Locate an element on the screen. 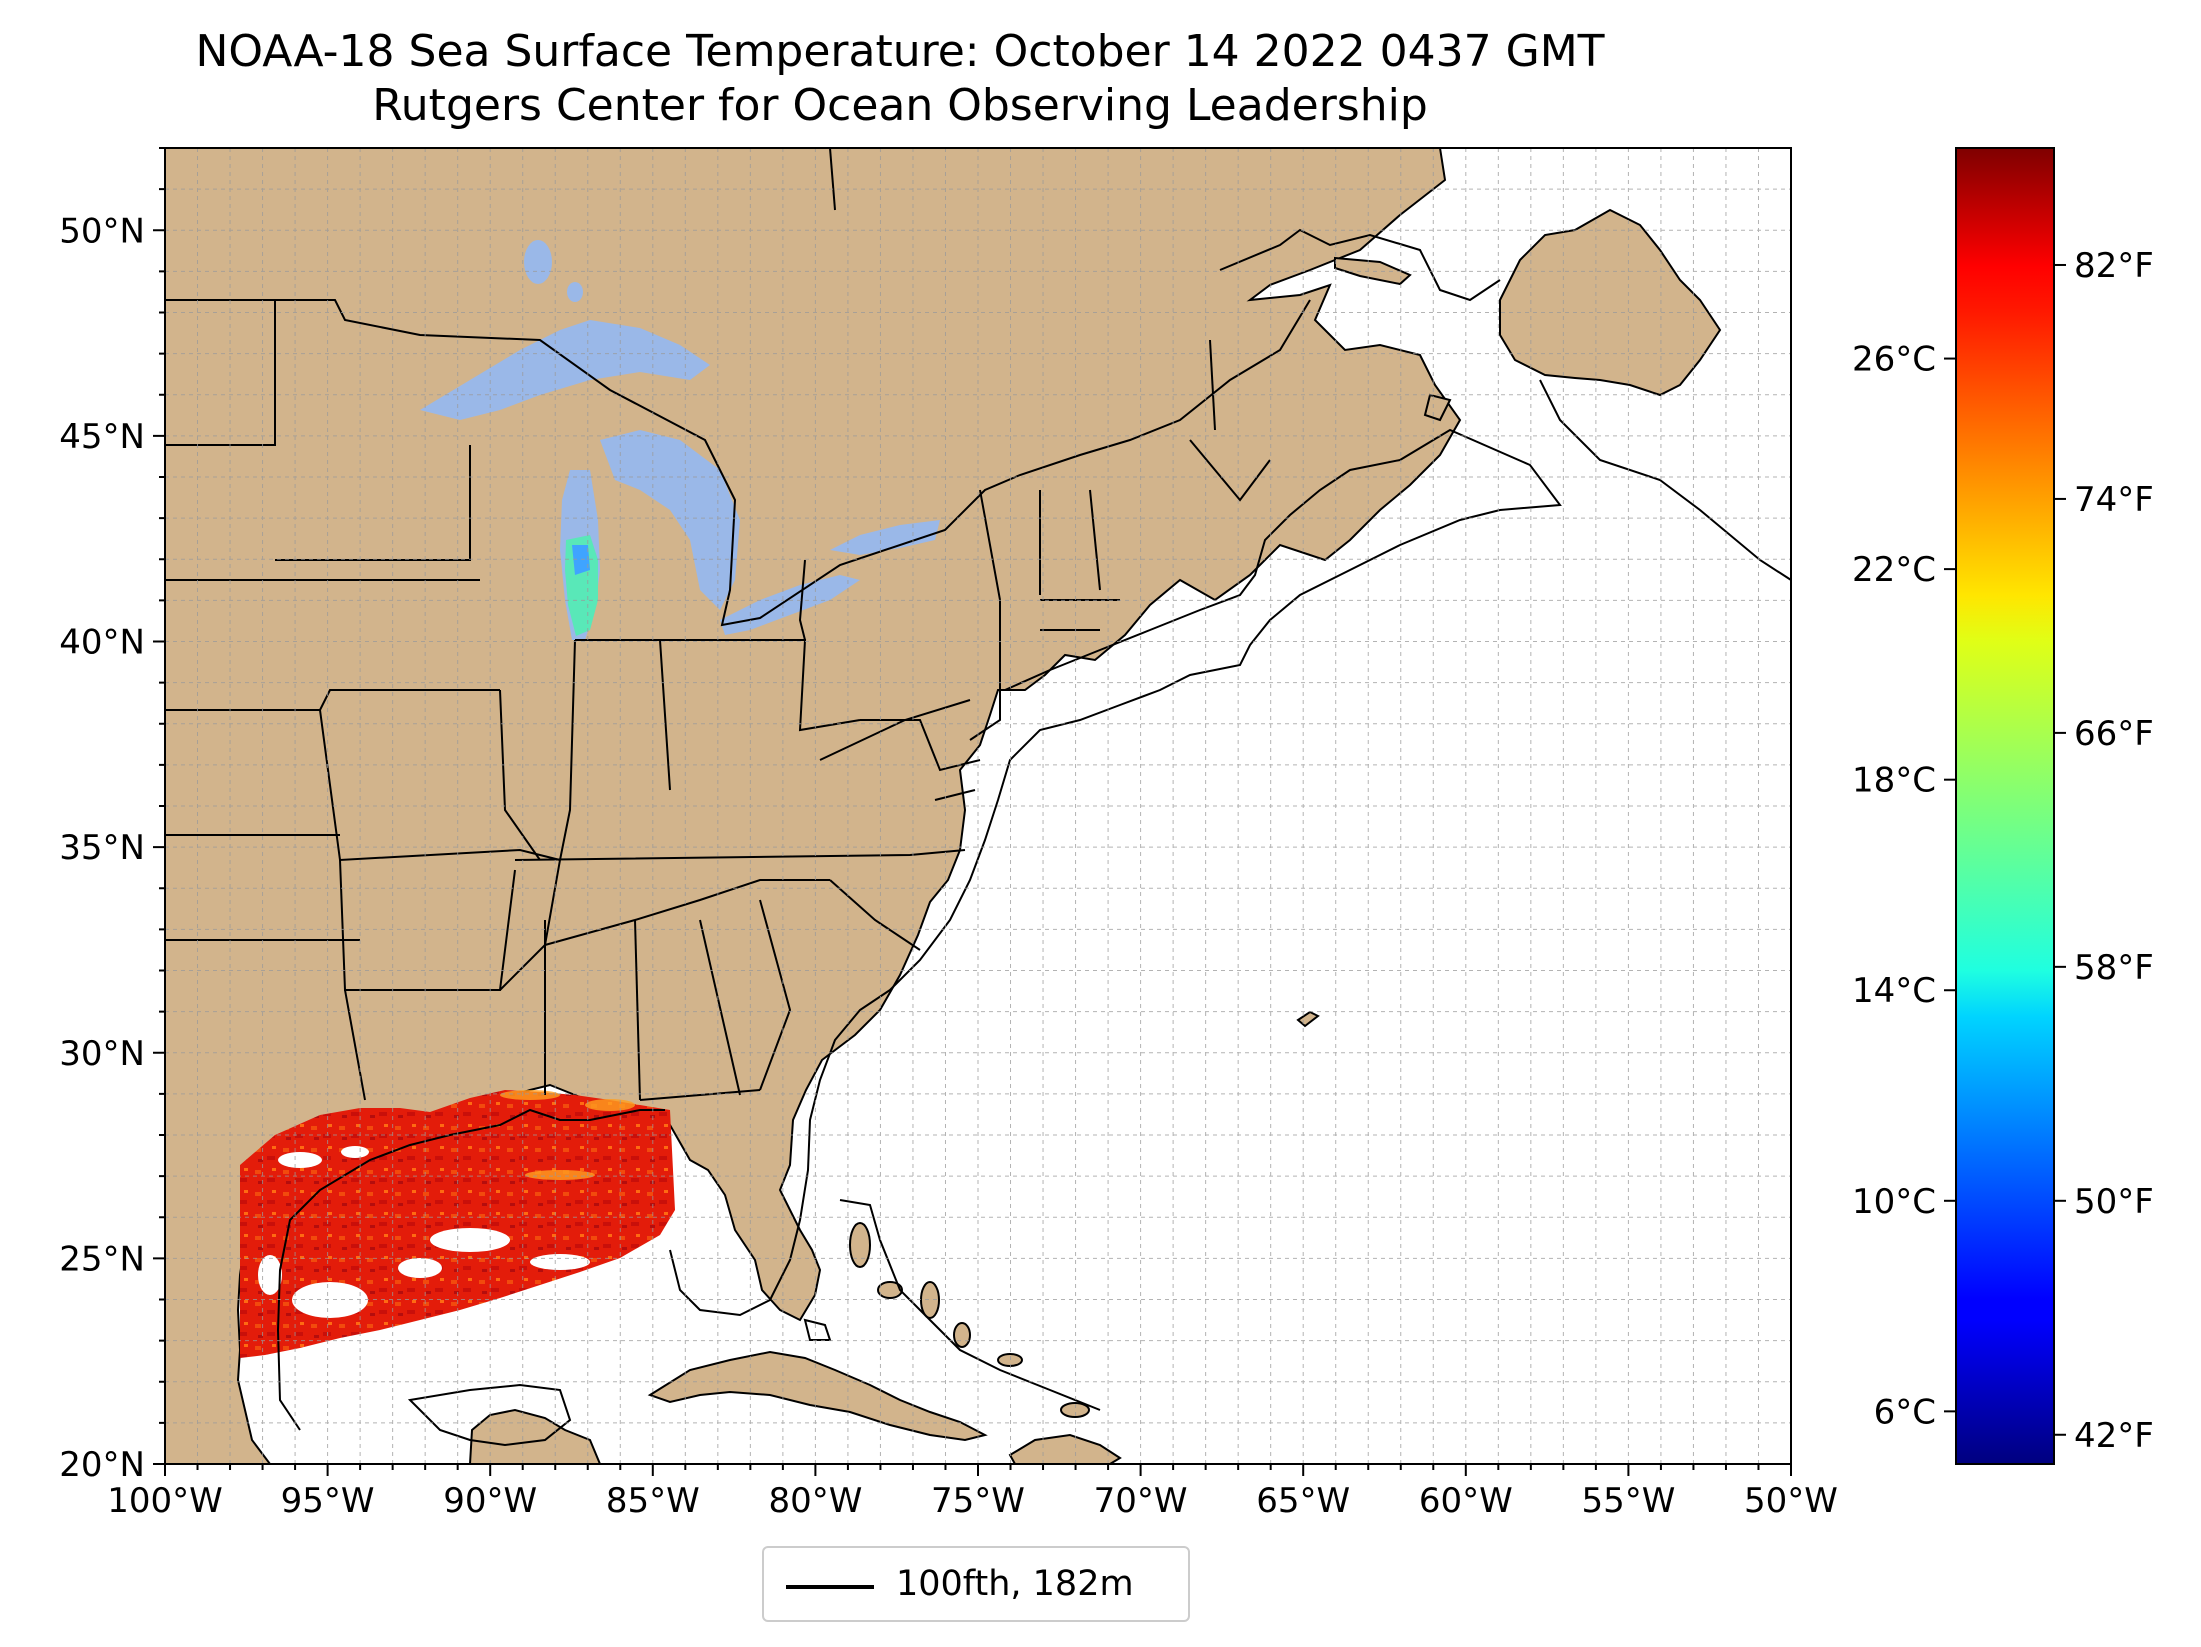 The image size is (2201, 1647). celsius-tick-label: 26°C is located at coordinates (1894, 360).